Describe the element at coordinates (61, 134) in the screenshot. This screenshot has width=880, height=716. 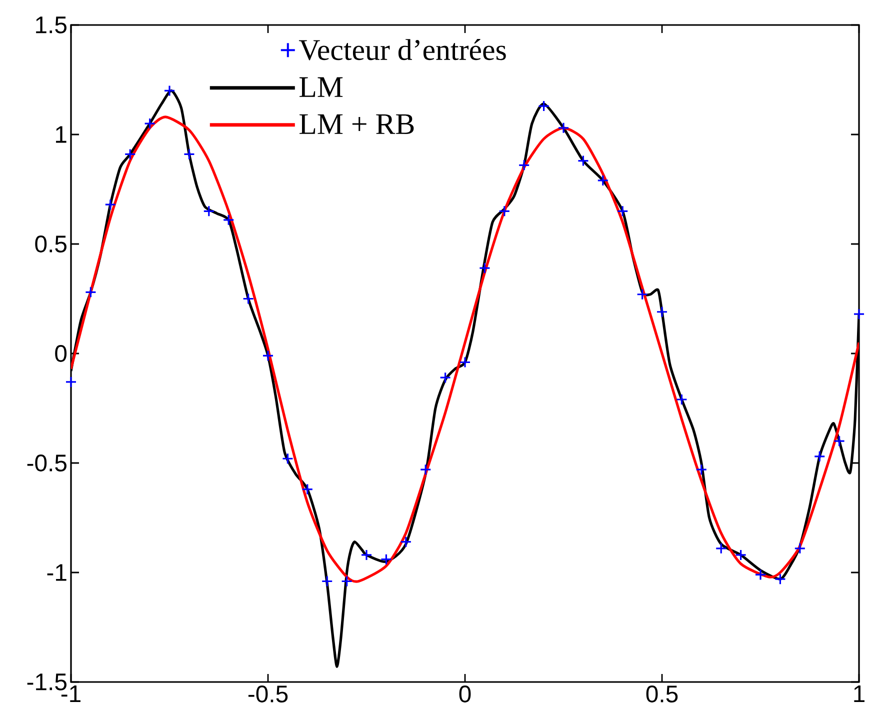
I see `y-tick-label: 1` at that location.